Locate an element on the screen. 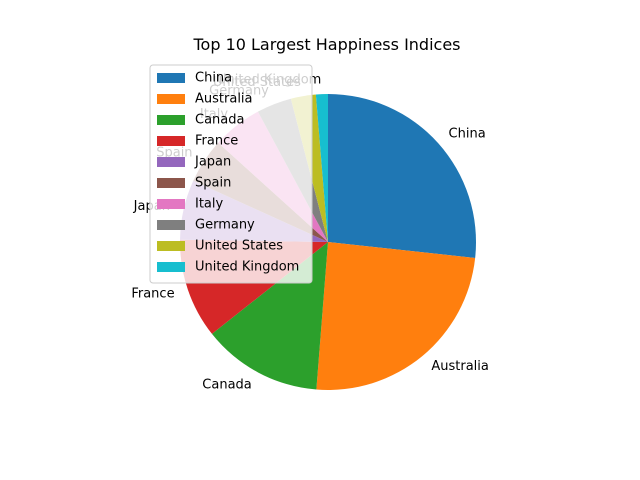 This screenshot has width=640, height=480. legend-swatch-japan is located at coordinates (171, 162).